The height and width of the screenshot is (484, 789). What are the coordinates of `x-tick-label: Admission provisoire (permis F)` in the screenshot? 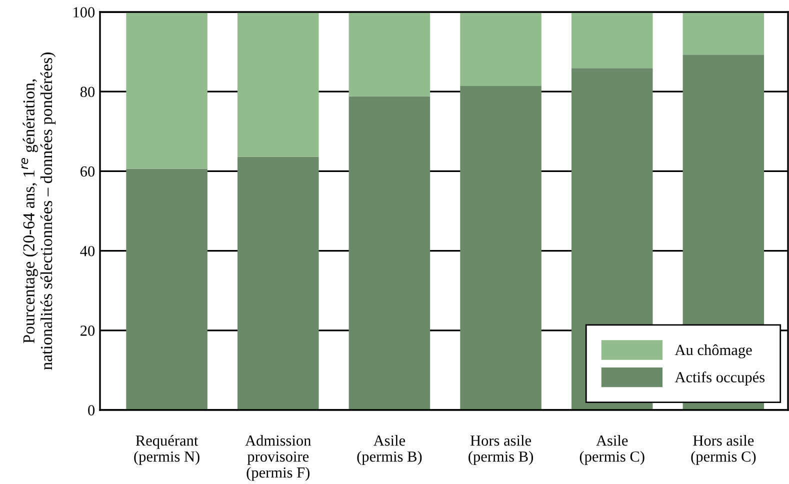 It's located at (278, 458).